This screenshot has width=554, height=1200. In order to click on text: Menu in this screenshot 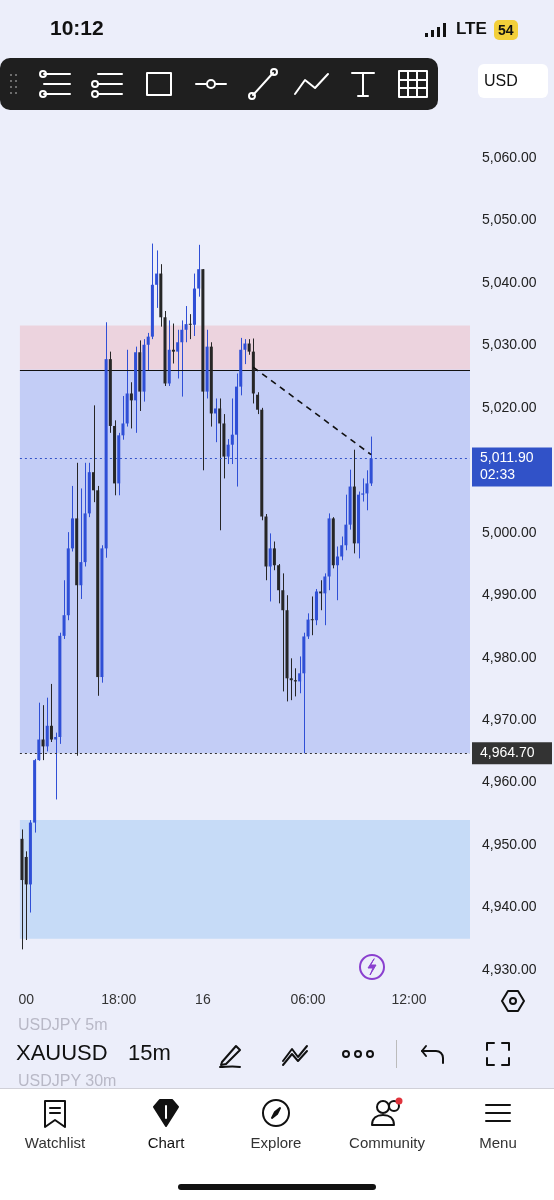, I will do `click(498, 1142)`.